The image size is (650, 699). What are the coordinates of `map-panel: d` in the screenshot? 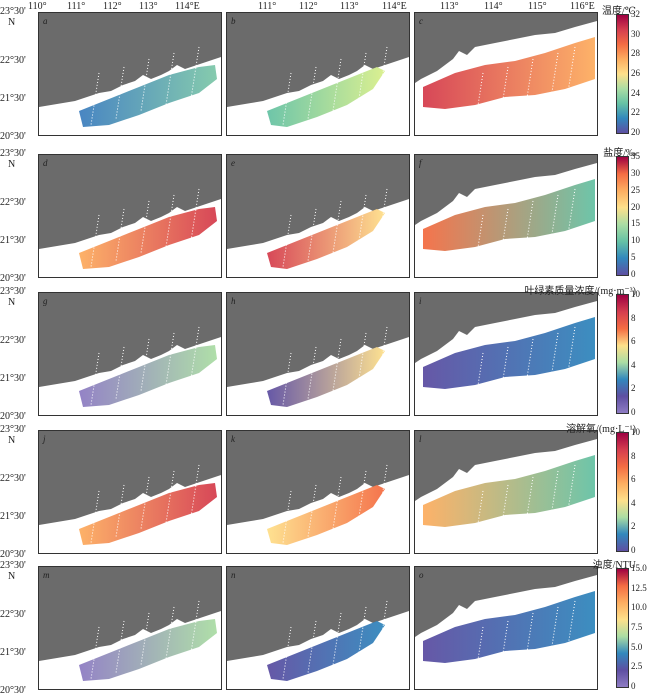 It's located at (130, 216).